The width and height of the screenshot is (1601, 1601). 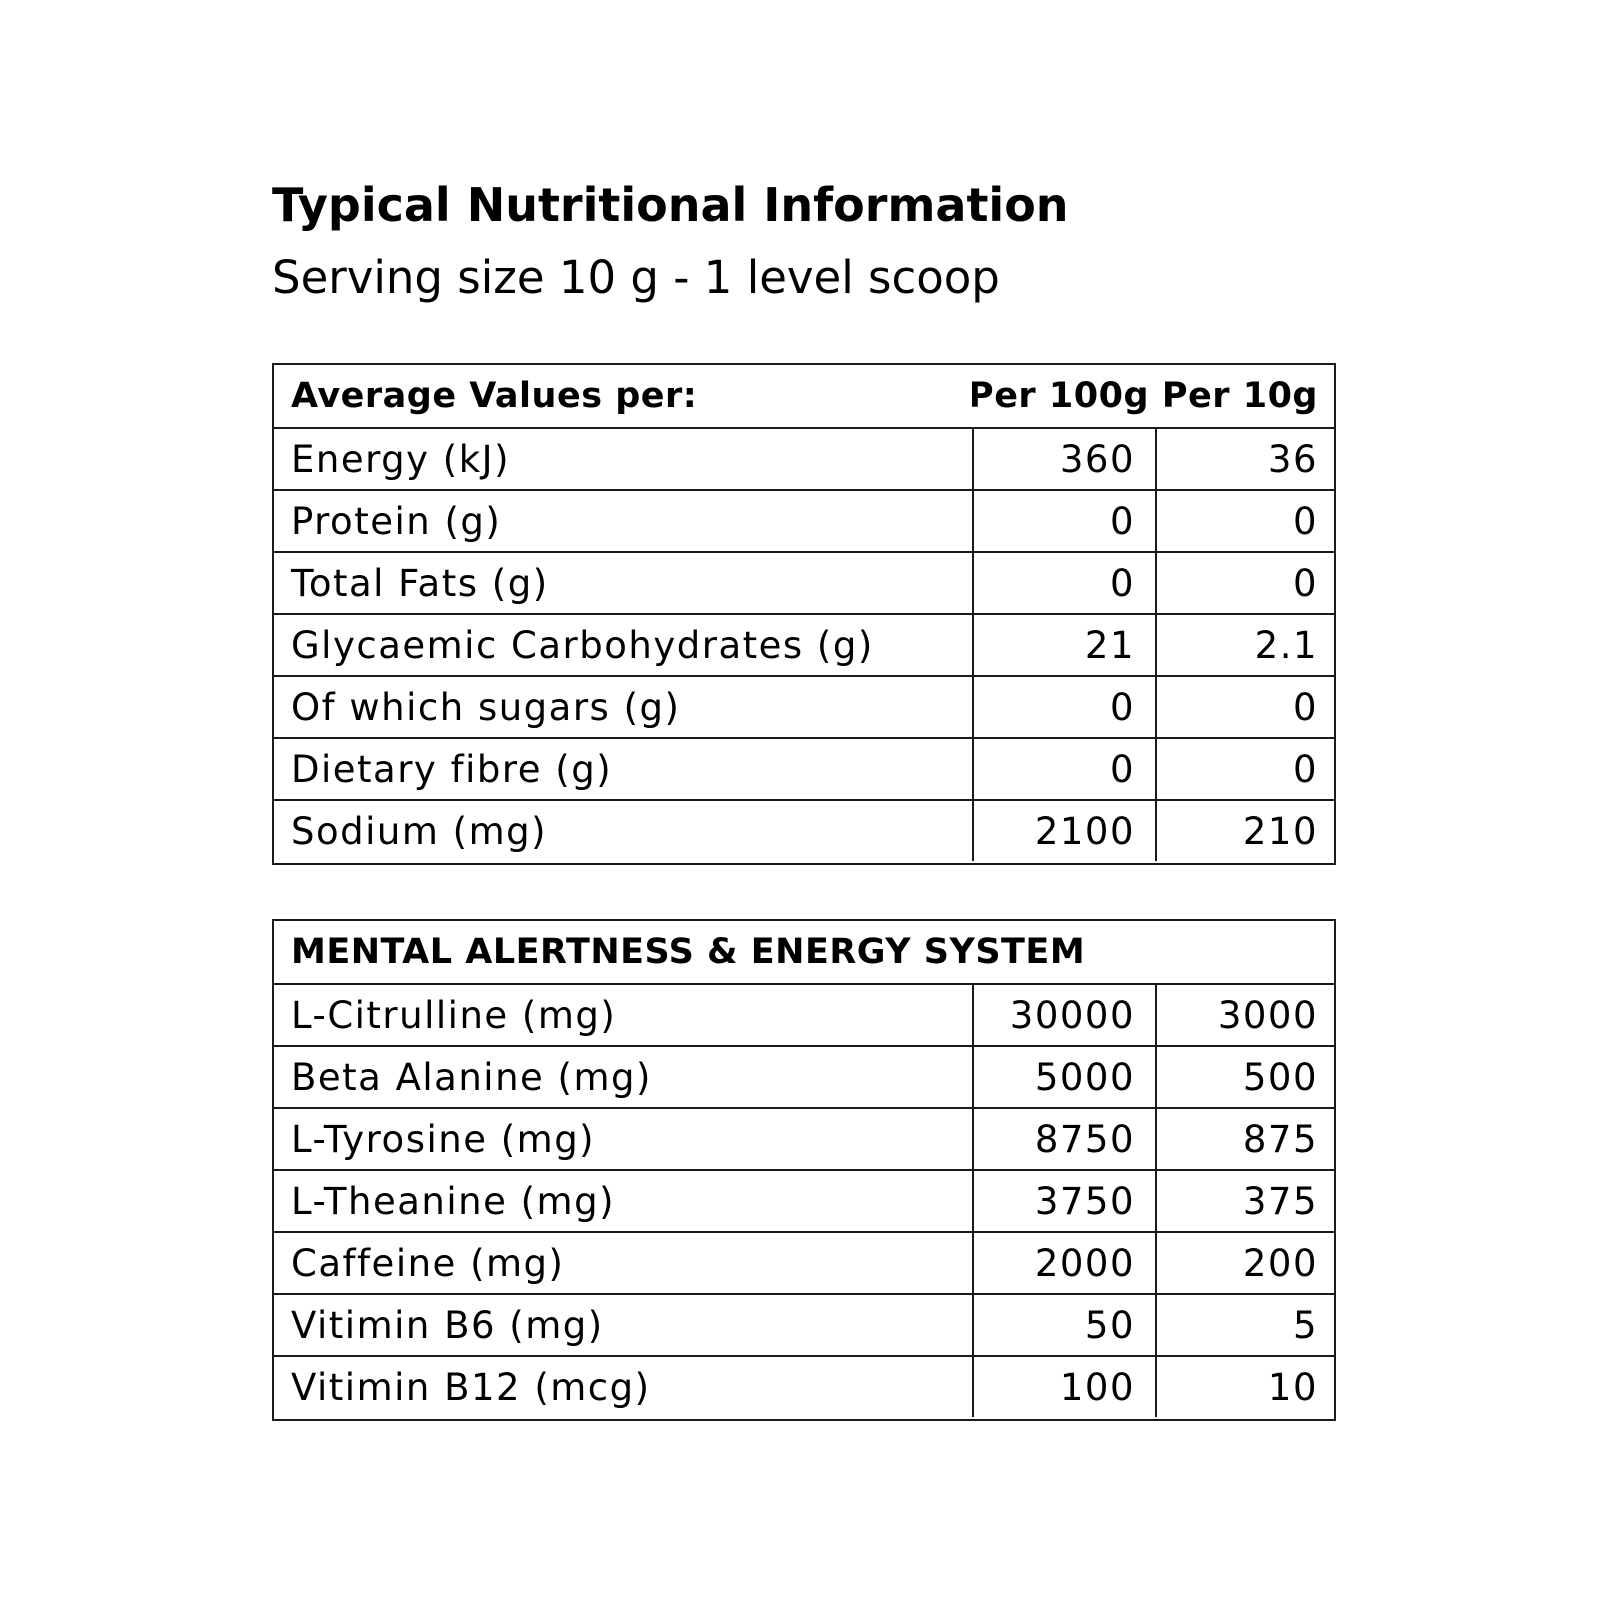 What do you see at coordinates (804, 1324) in the screenshot?
I see `table-row: Vitimin B6 (mg) 50 5` at bounding box center [804, 1324].